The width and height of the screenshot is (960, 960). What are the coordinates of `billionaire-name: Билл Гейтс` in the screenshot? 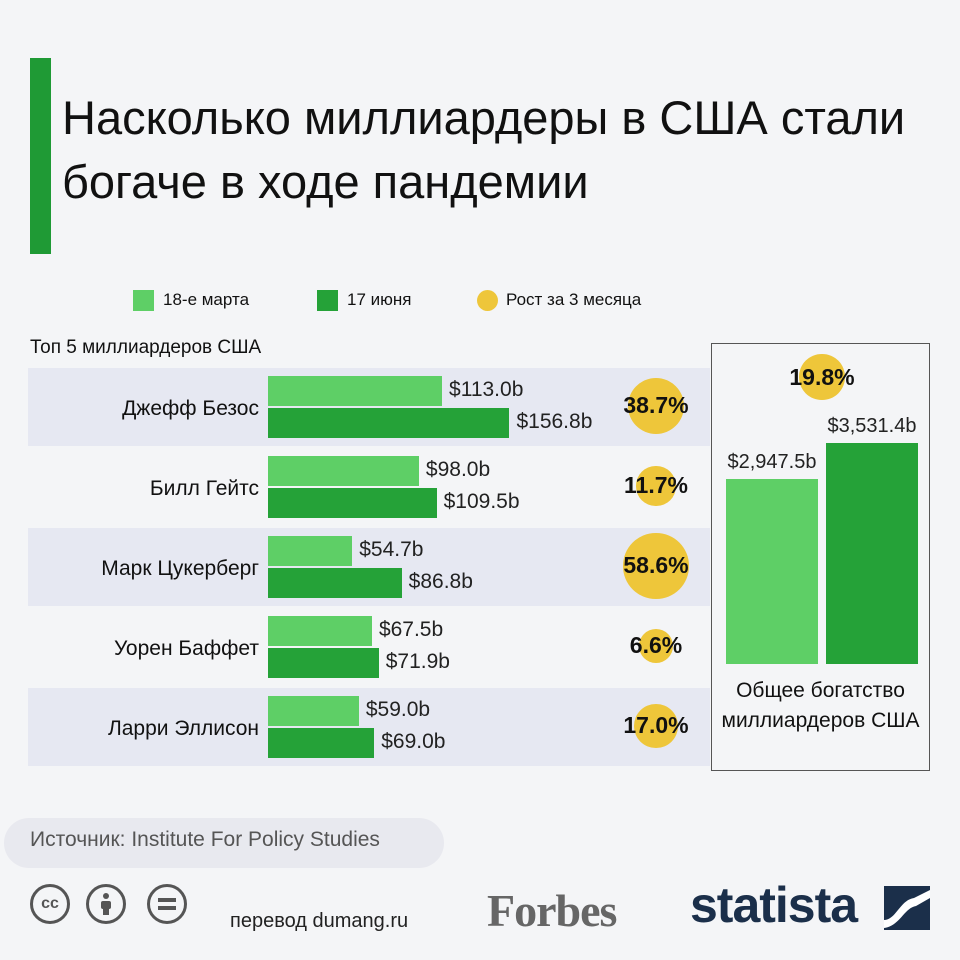 It's located at (204, 488).